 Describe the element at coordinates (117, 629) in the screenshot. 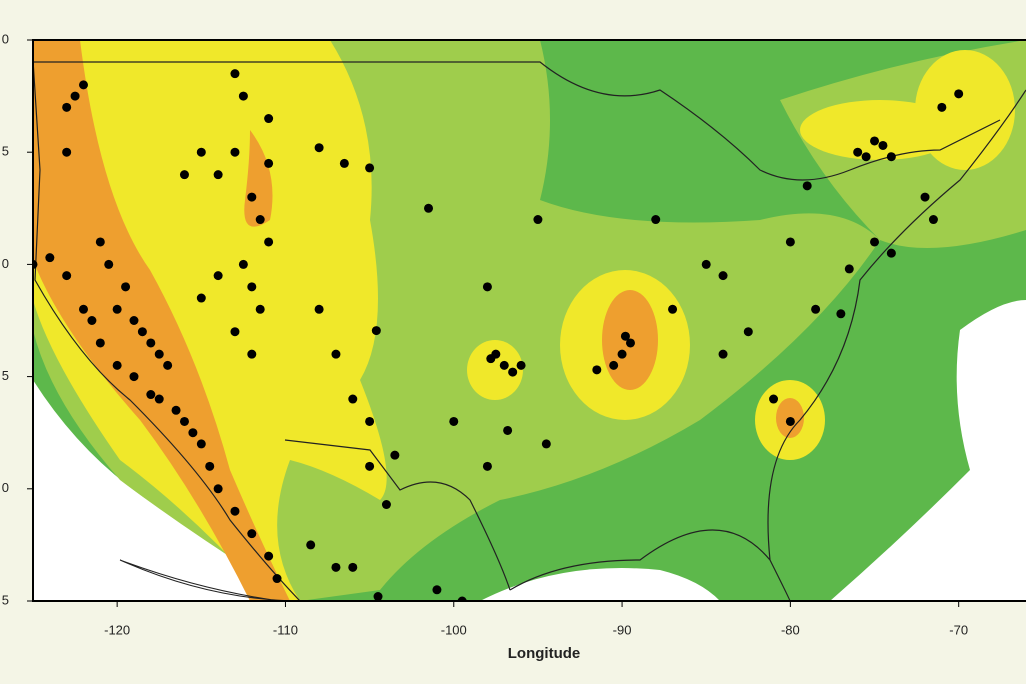

I see `x-tick-label: -120` at that location.